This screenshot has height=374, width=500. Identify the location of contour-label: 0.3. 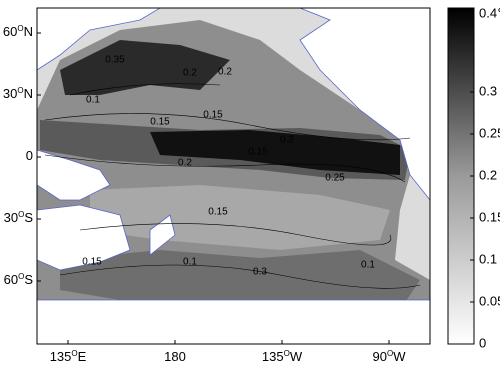
(260, 272).